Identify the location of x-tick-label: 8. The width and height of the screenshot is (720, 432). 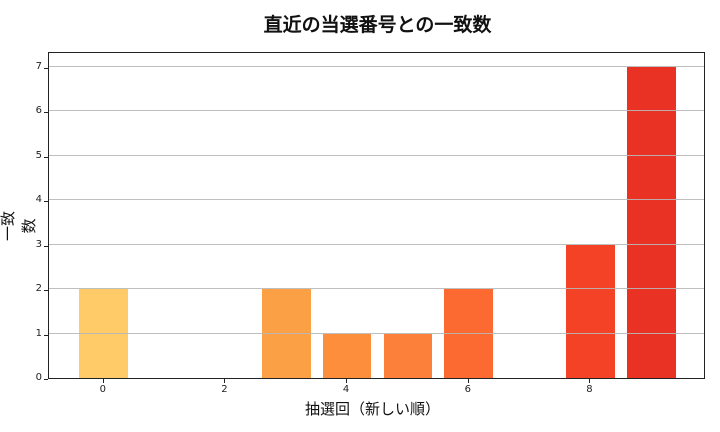
(589, 389).